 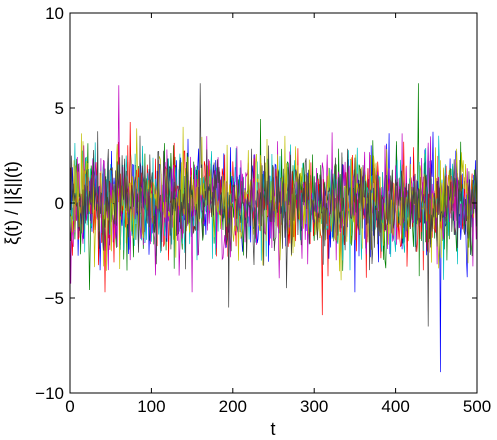 What do you see at coordinates (59, 108) in the screenshot?
I see `y-tick-label: 5` at bounding box center [59, 108].